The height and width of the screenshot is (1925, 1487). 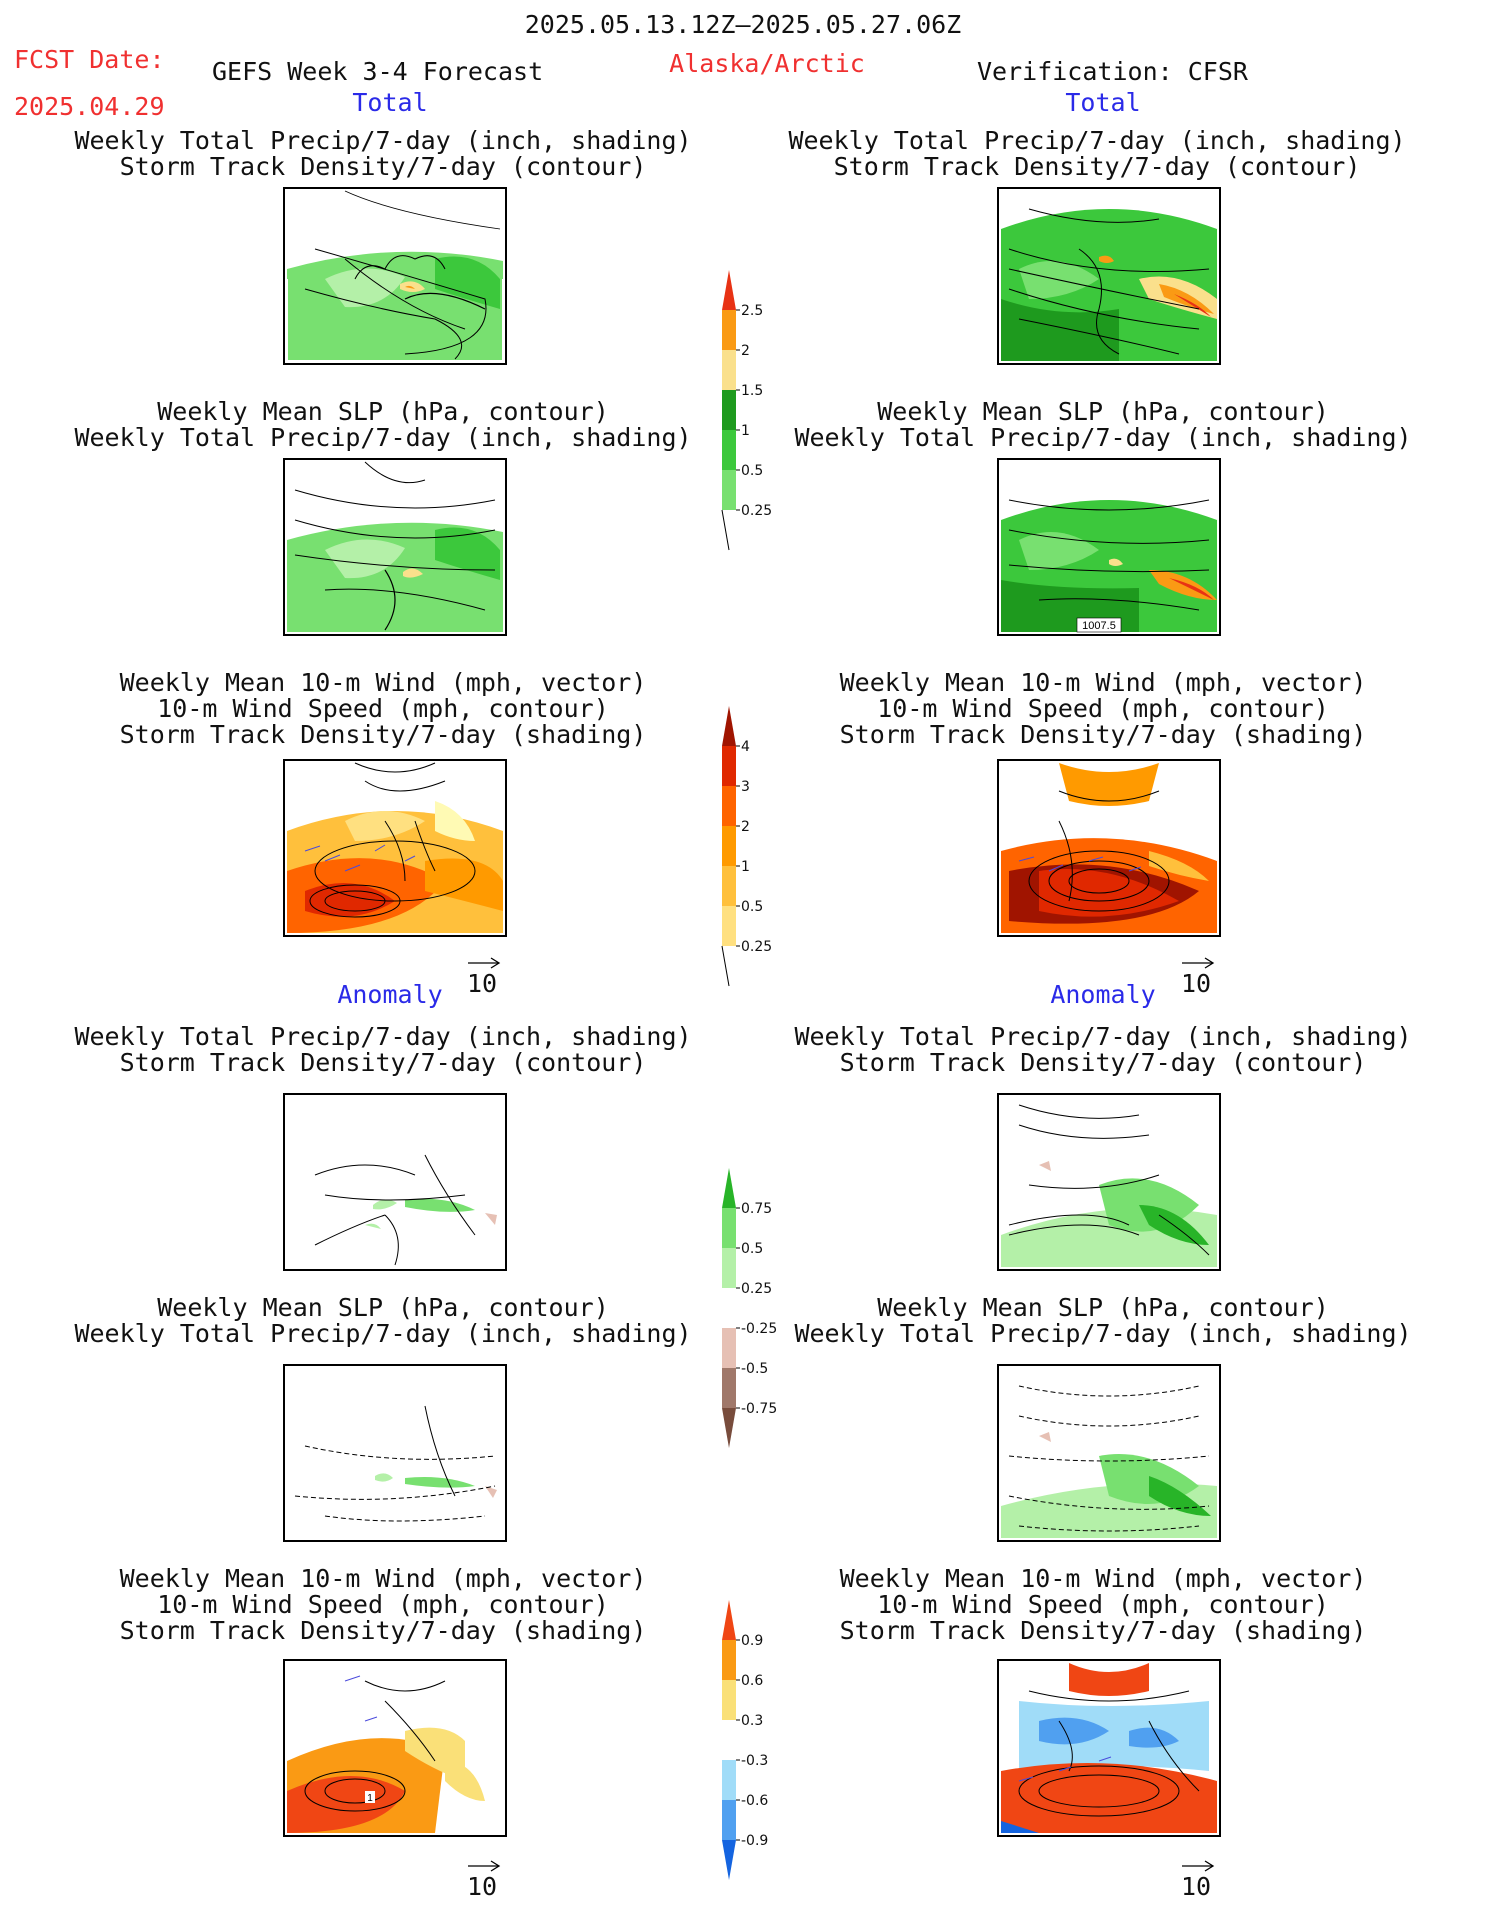 I want to click on title-r4-b: Storm Track Density/7-day (contour), so click(x=1103, y=1062).